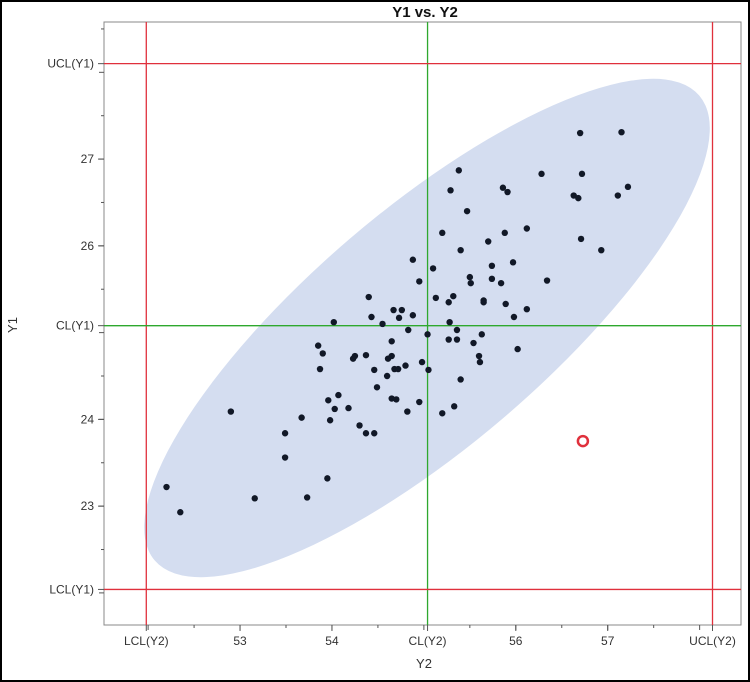  Describe the element at coordinates (425, 12) in the screenshot. I see `chart-title: Y1 vs. Y2` at that location.